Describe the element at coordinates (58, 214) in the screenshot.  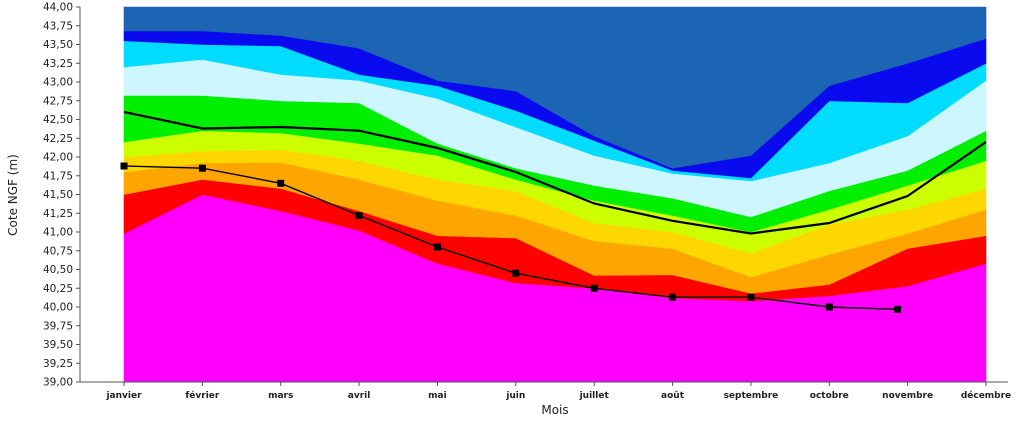
I see `y-tick-label: 41,25` at that location.